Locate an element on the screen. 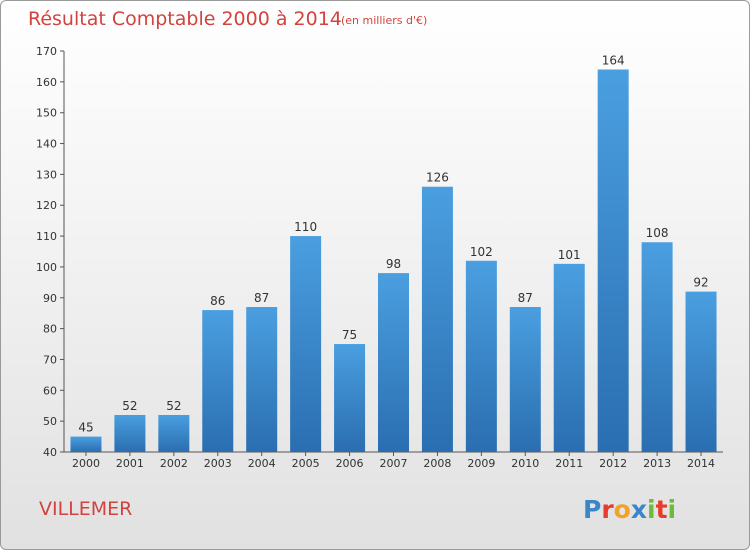 The width and height of the screenshot is (750, 550). x-tick-label: 2010 is located at coordinates (525, 463).